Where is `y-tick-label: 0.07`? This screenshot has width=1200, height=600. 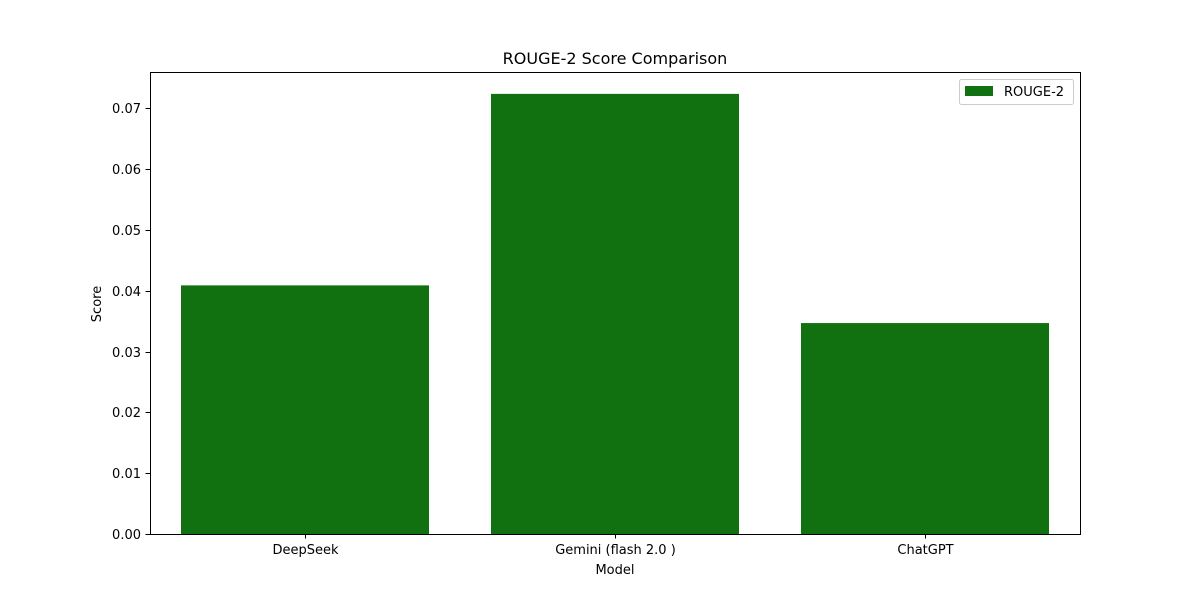
y-tick-label: 0.07 is located at coordinates (126, 109).